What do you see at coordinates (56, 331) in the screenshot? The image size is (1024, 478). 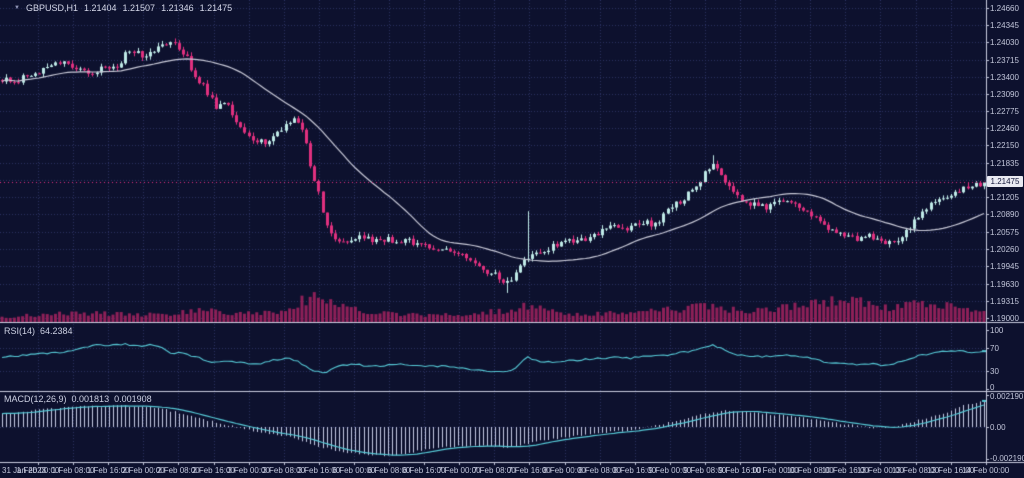 I see `rsi-value: 64.2384` at bounding box center [56, 331].